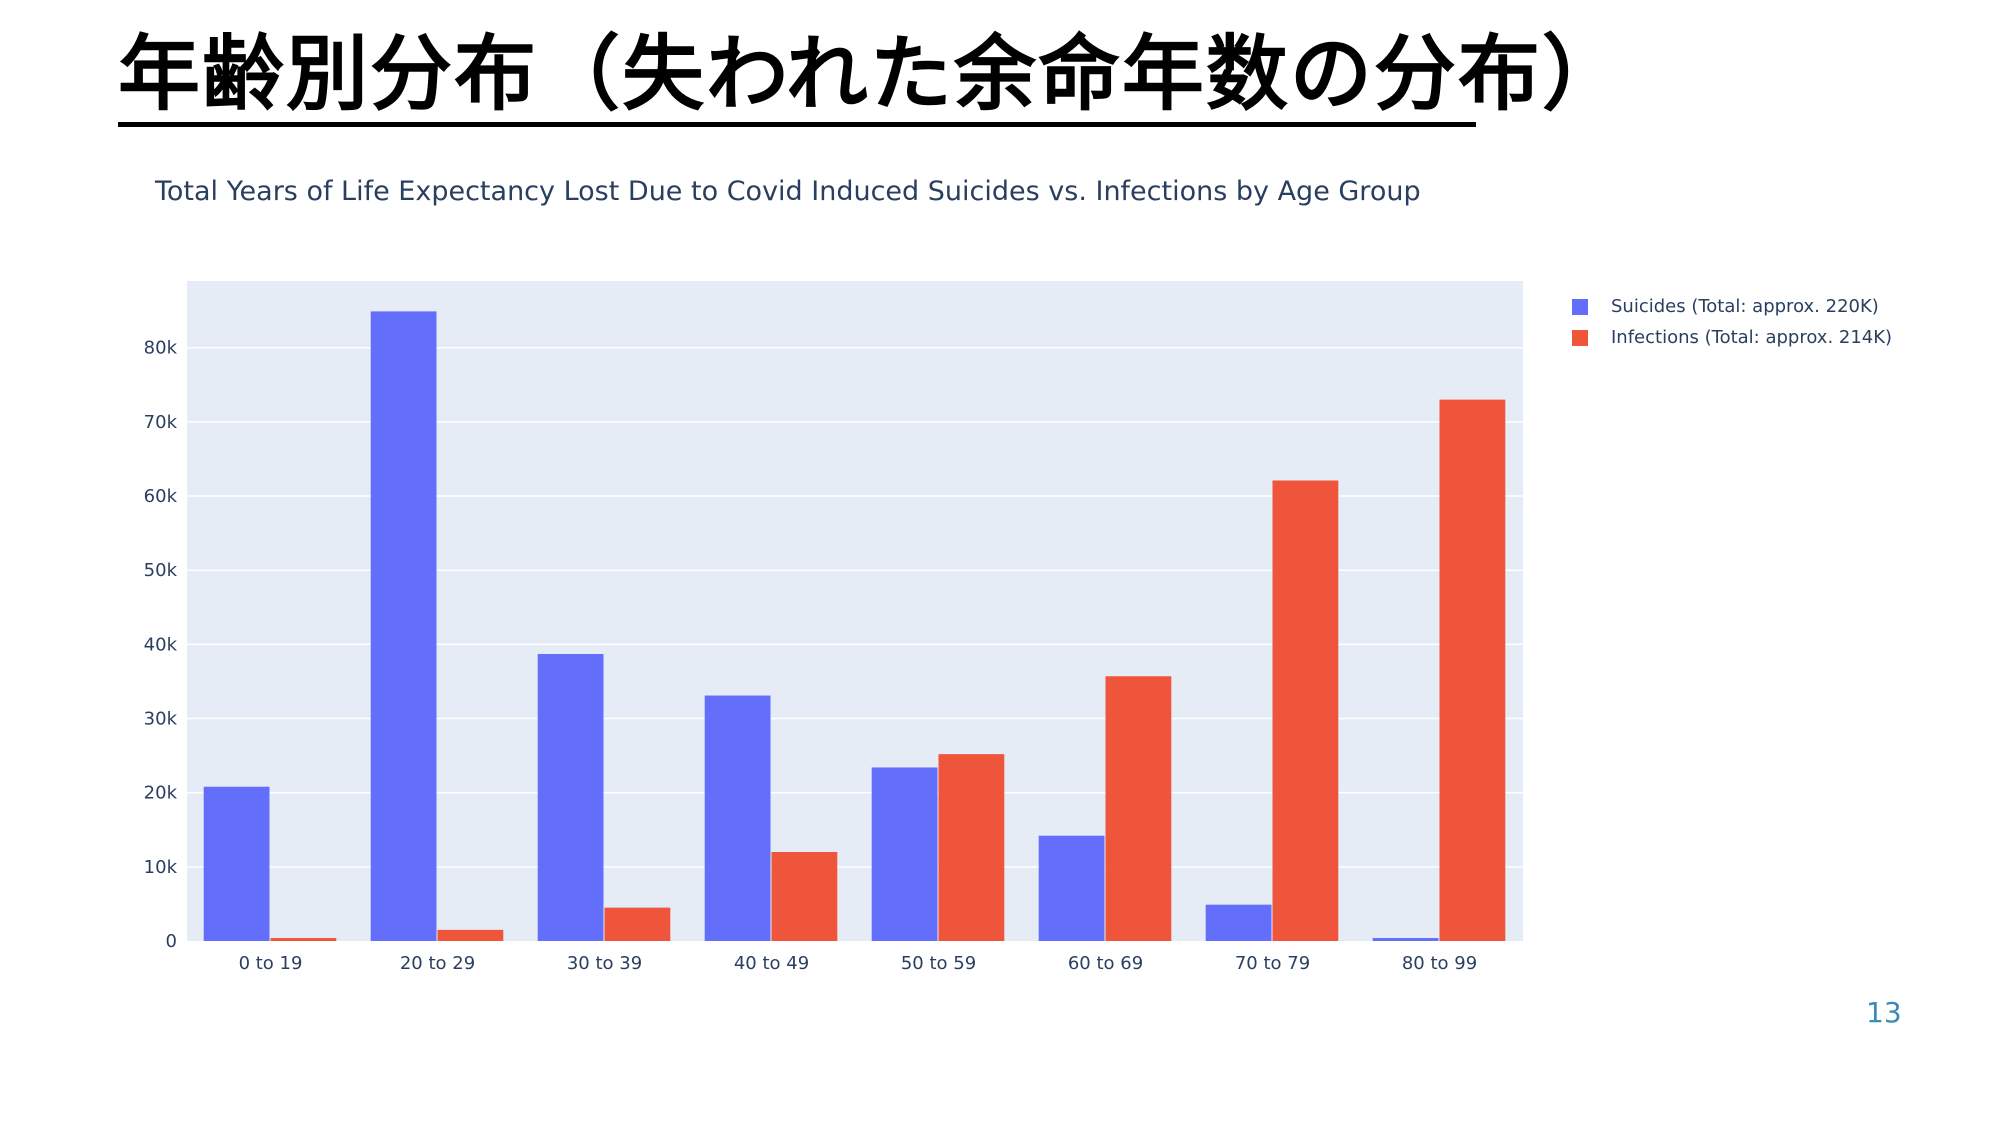 The image size is (2000, 1125). What do you see at coordinates (1752, 337) in the screenshot?
I see `legend-label-infections: Infections (Total: approx. 214K)` at bounding box center [1752, 337].